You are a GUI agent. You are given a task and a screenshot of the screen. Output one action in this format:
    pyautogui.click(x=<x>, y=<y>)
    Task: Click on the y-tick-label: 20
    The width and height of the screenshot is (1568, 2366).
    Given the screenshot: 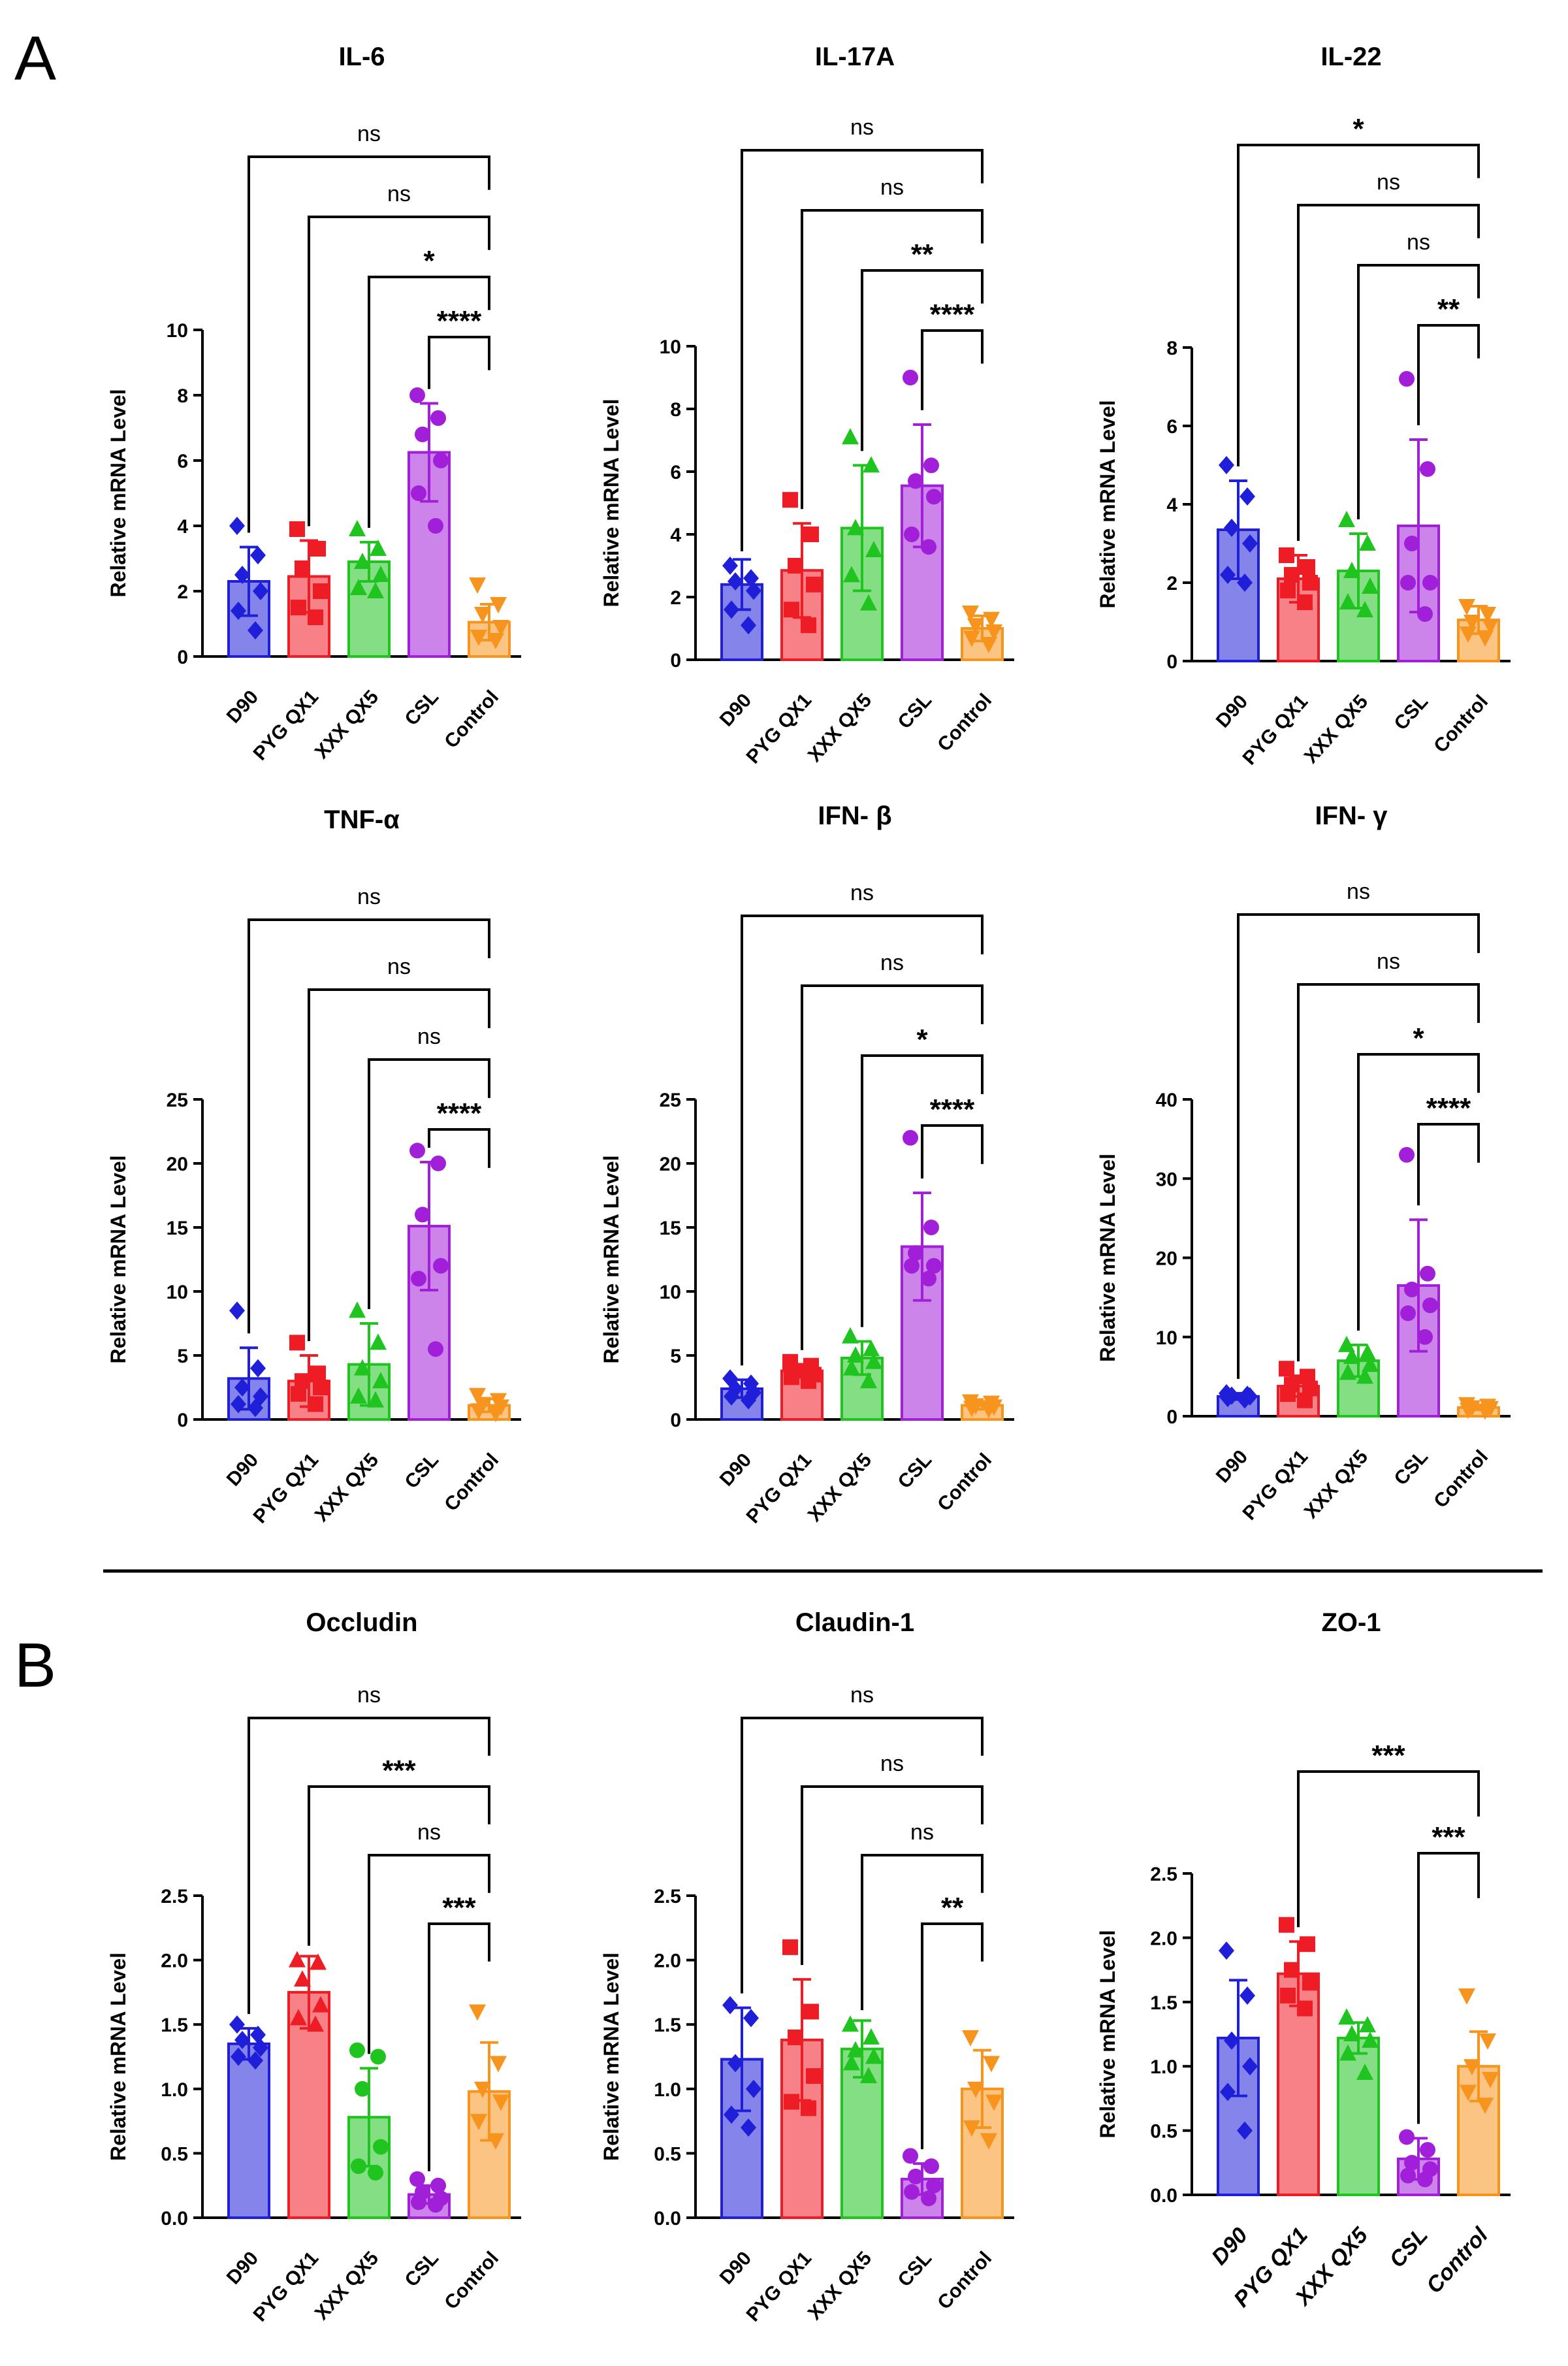 What is the action you would take?
    pyautogui.click(x=670, y=1164)
    